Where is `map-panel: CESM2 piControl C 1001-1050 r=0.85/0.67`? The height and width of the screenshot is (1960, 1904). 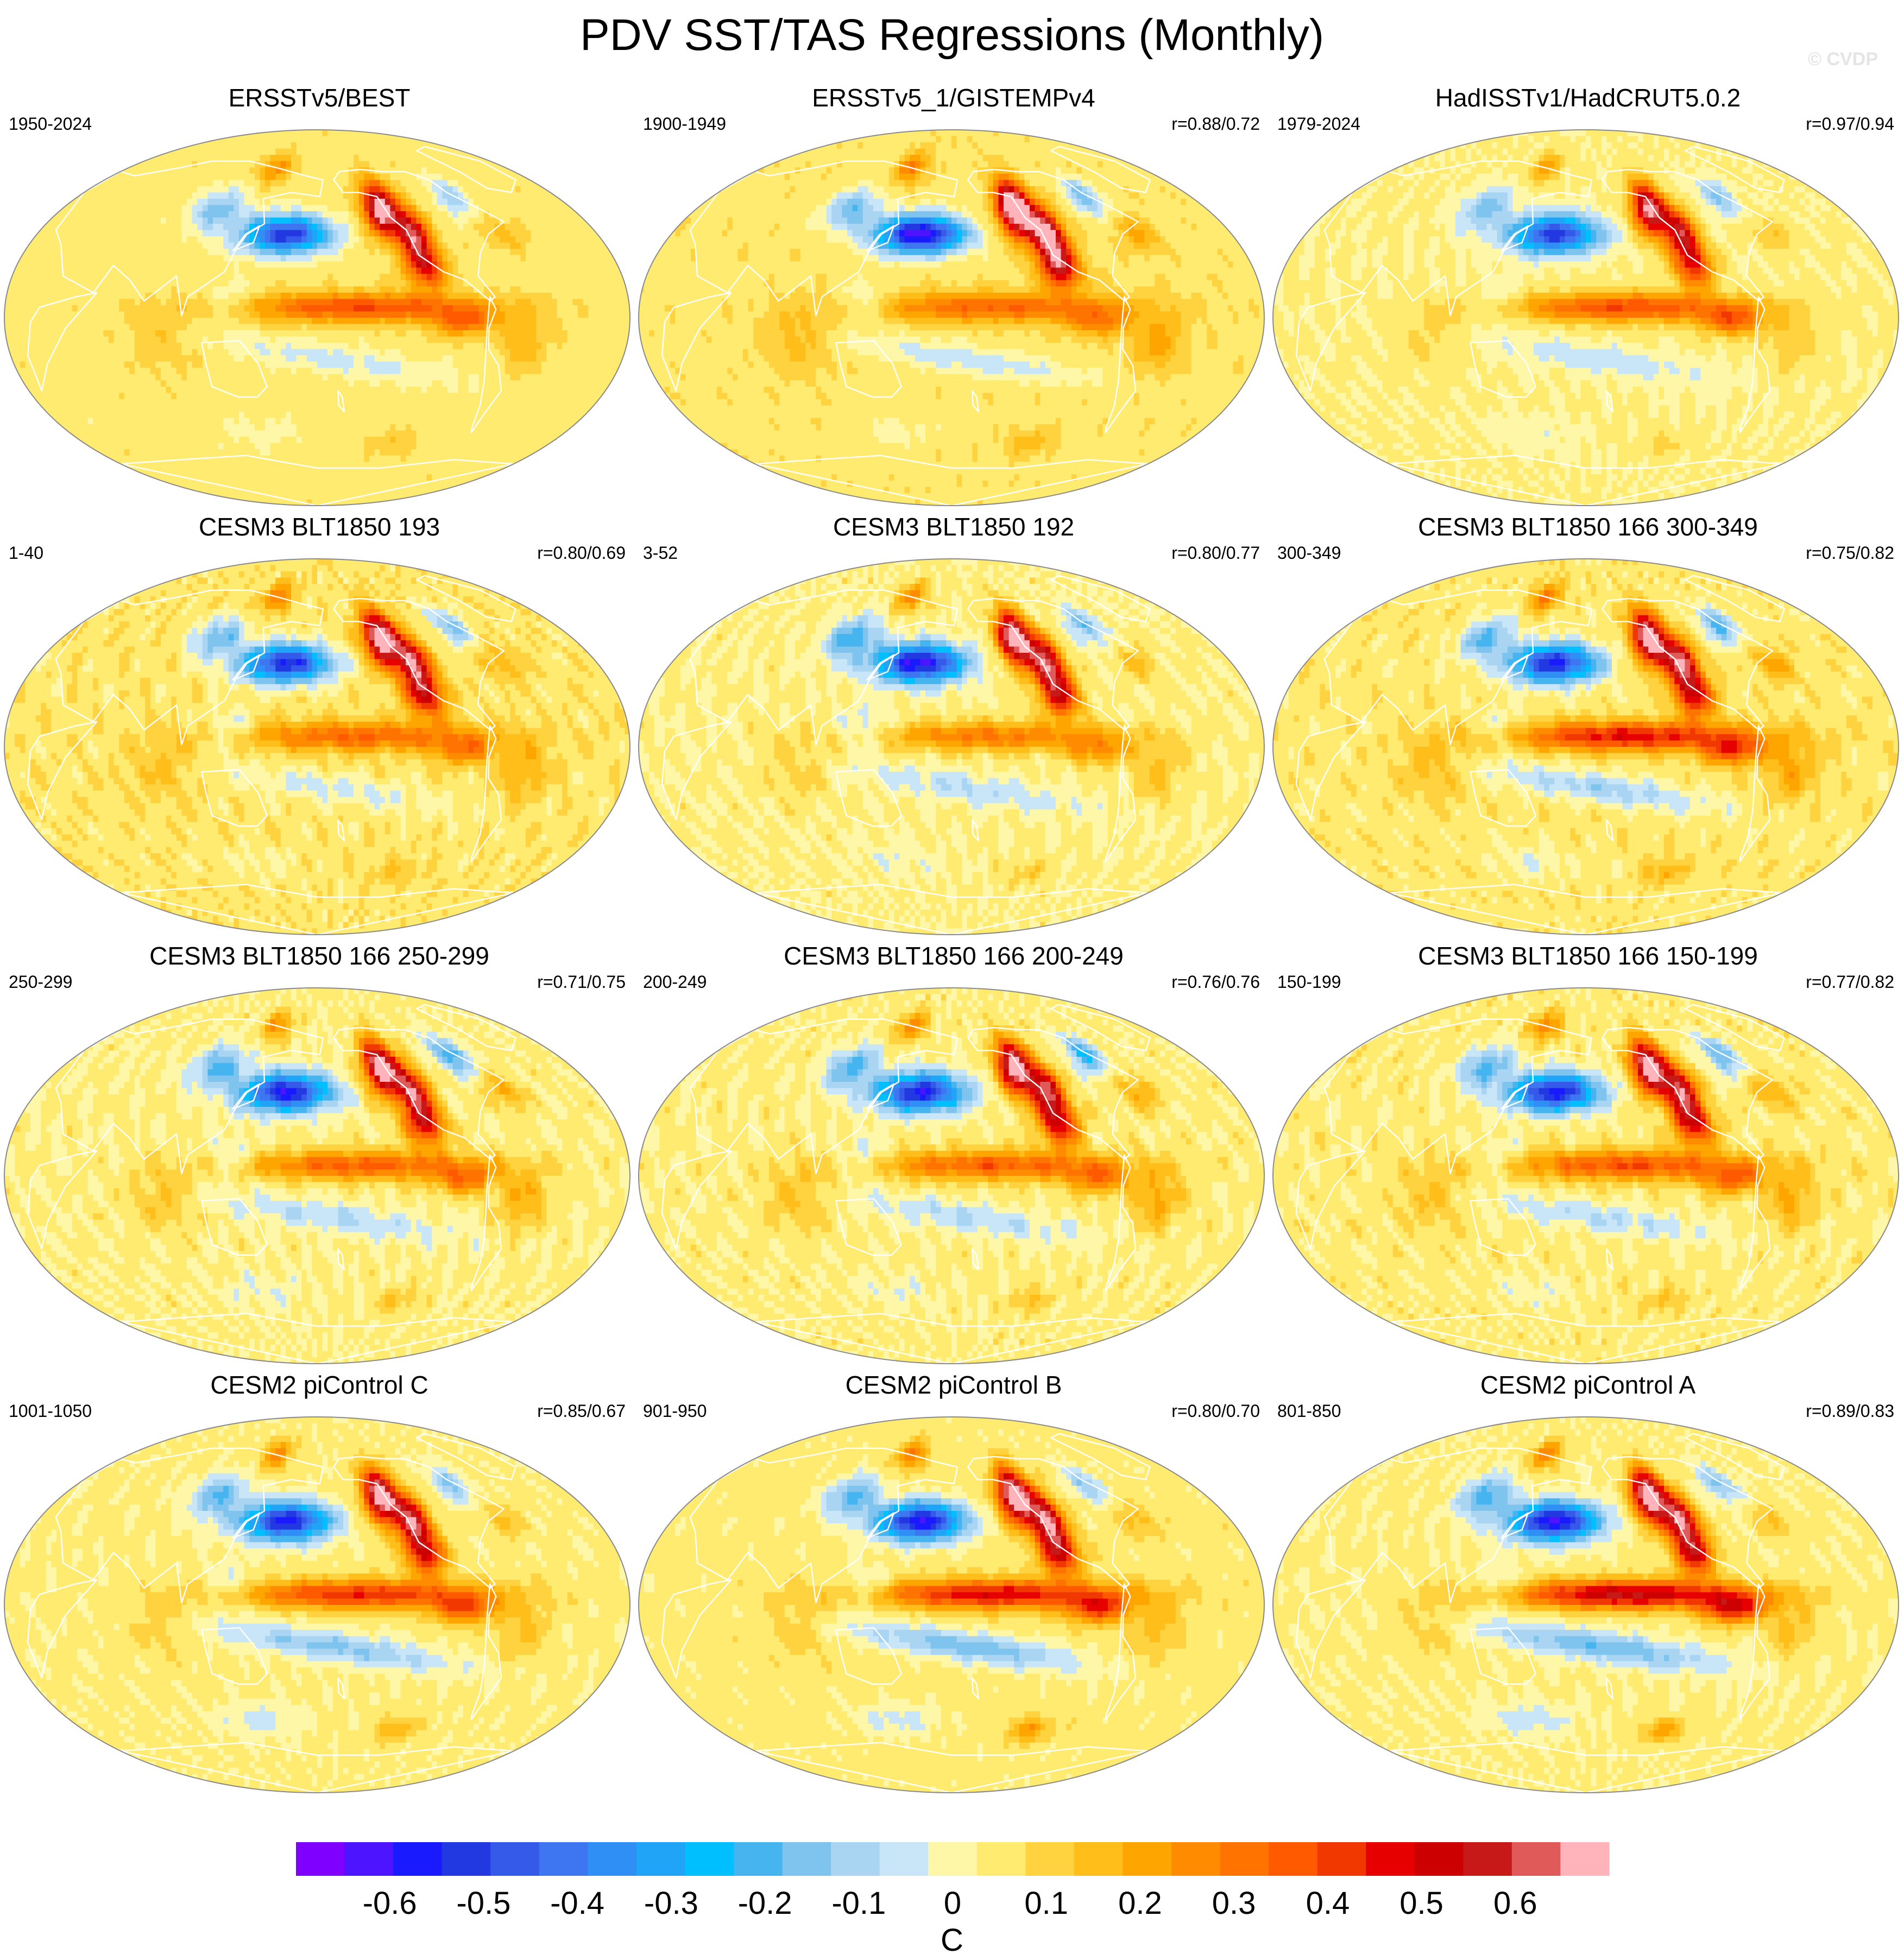 map-panel: CESM2 piControl C 1001-1050 r=0.85/0.67 is located at coordinates (319, 1583).